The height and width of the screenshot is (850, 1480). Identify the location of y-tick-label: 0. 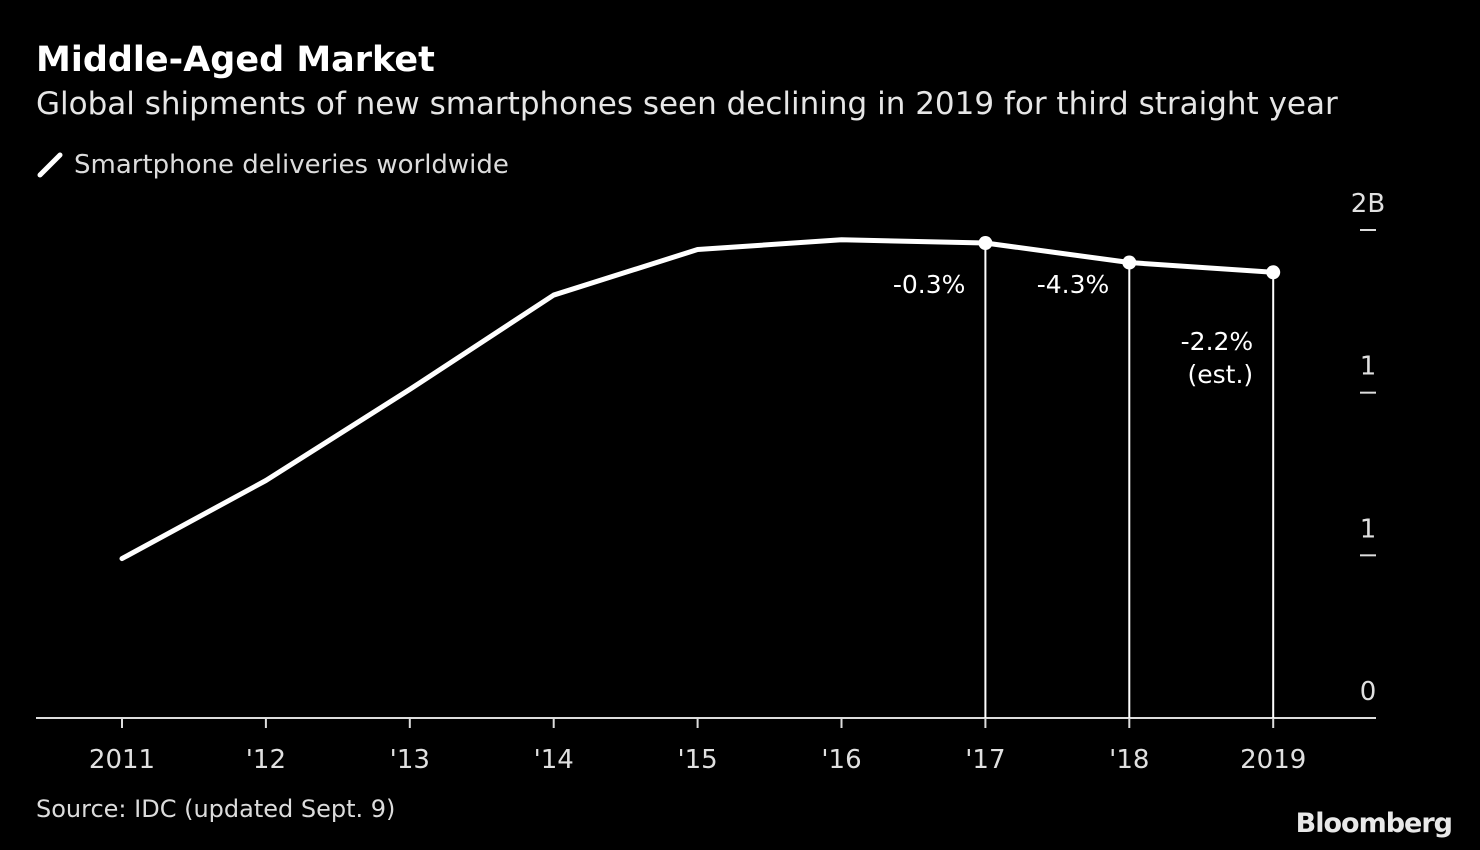
(1368, 692).